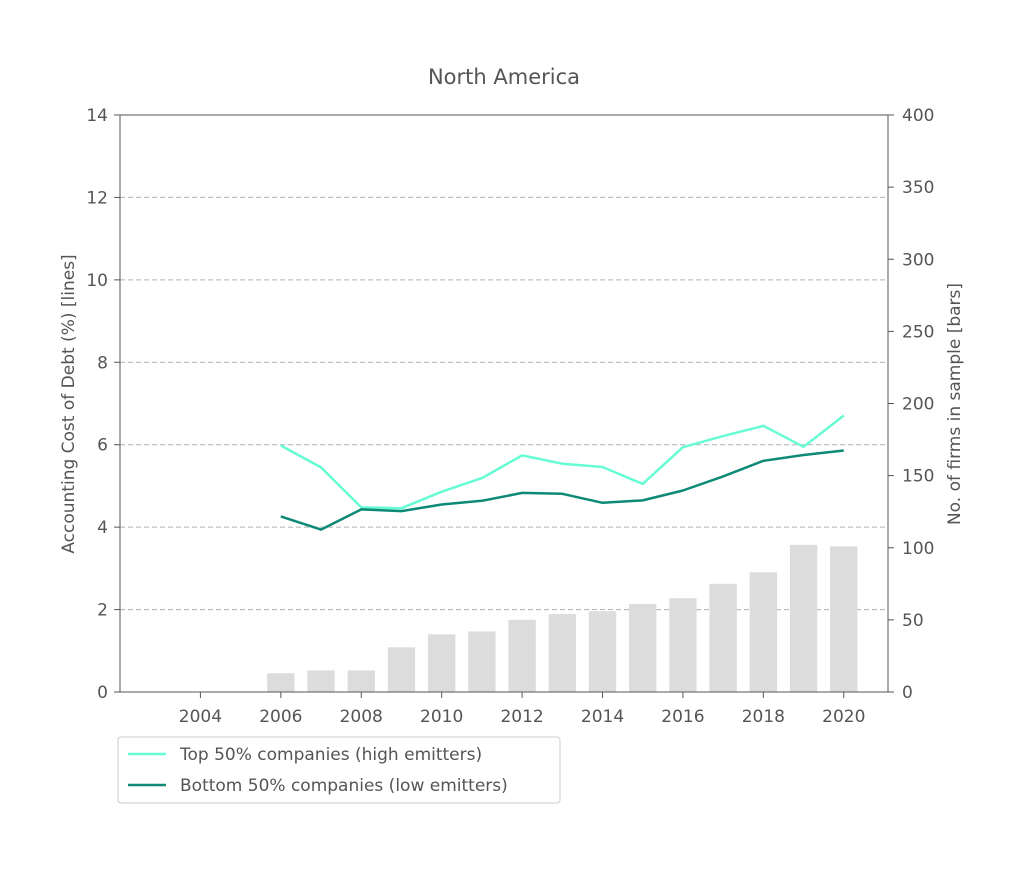  I want to click on x-tick-label: 2010, so click(441, 717).